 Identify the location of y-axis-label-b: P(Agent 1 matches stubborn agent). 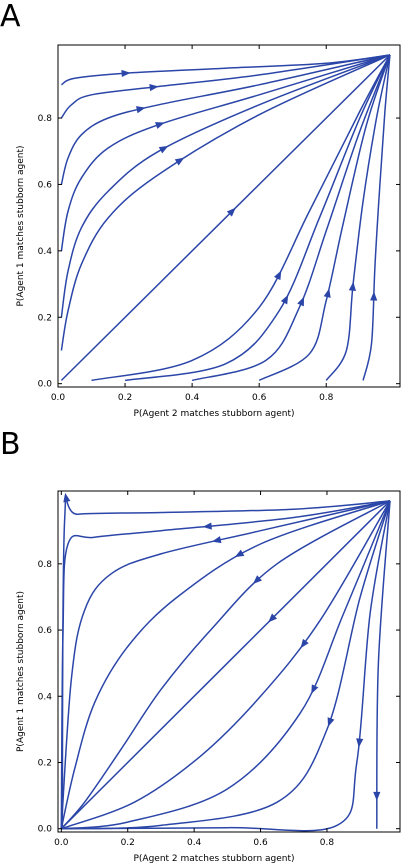
(21, 671).